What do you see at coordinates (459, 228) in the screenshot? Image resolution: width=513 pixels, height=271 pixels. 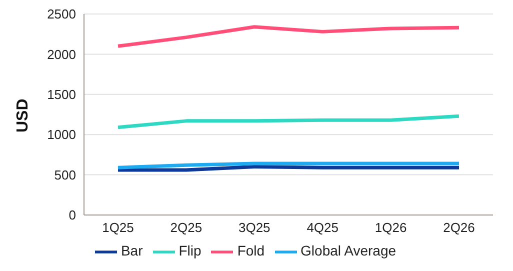 I see `x-tick-label: 2Q26` at bounding box center [459, 228].